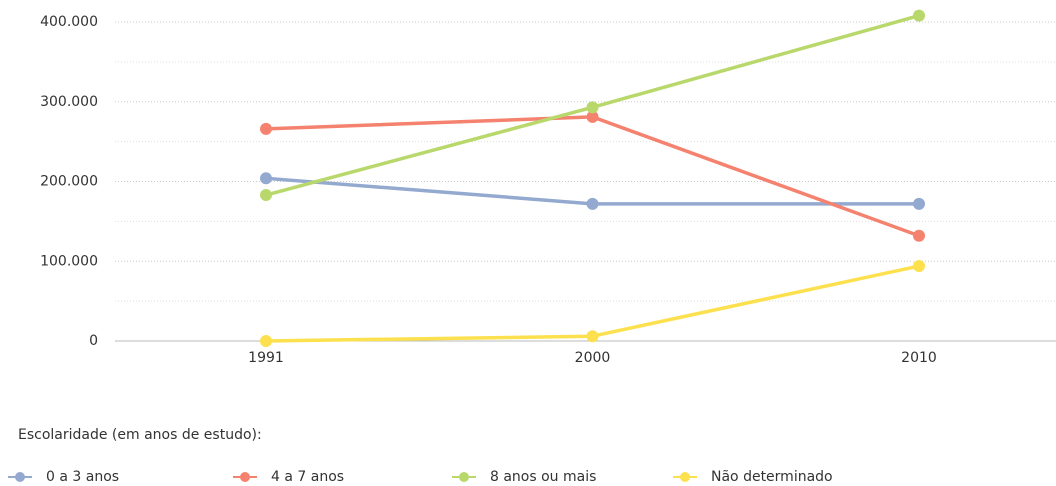 This screenshot has height=486, width=1056. I want to click on x-tick-label: 1991, so click(266, 358).